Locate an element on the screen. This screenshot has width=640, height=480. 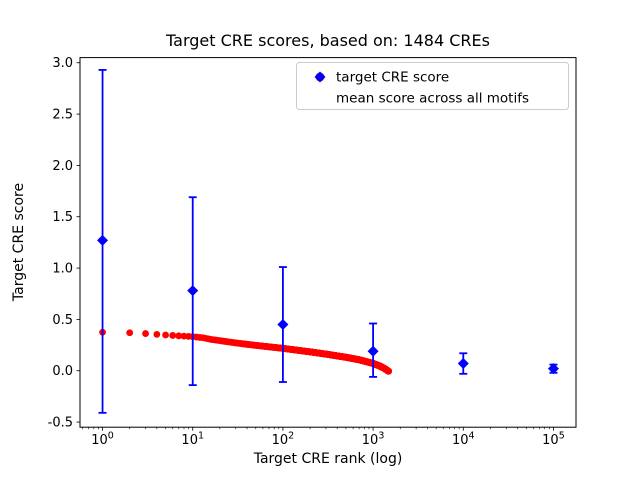
y-tick-label: 2.0 is located at coordinates (62, 166).